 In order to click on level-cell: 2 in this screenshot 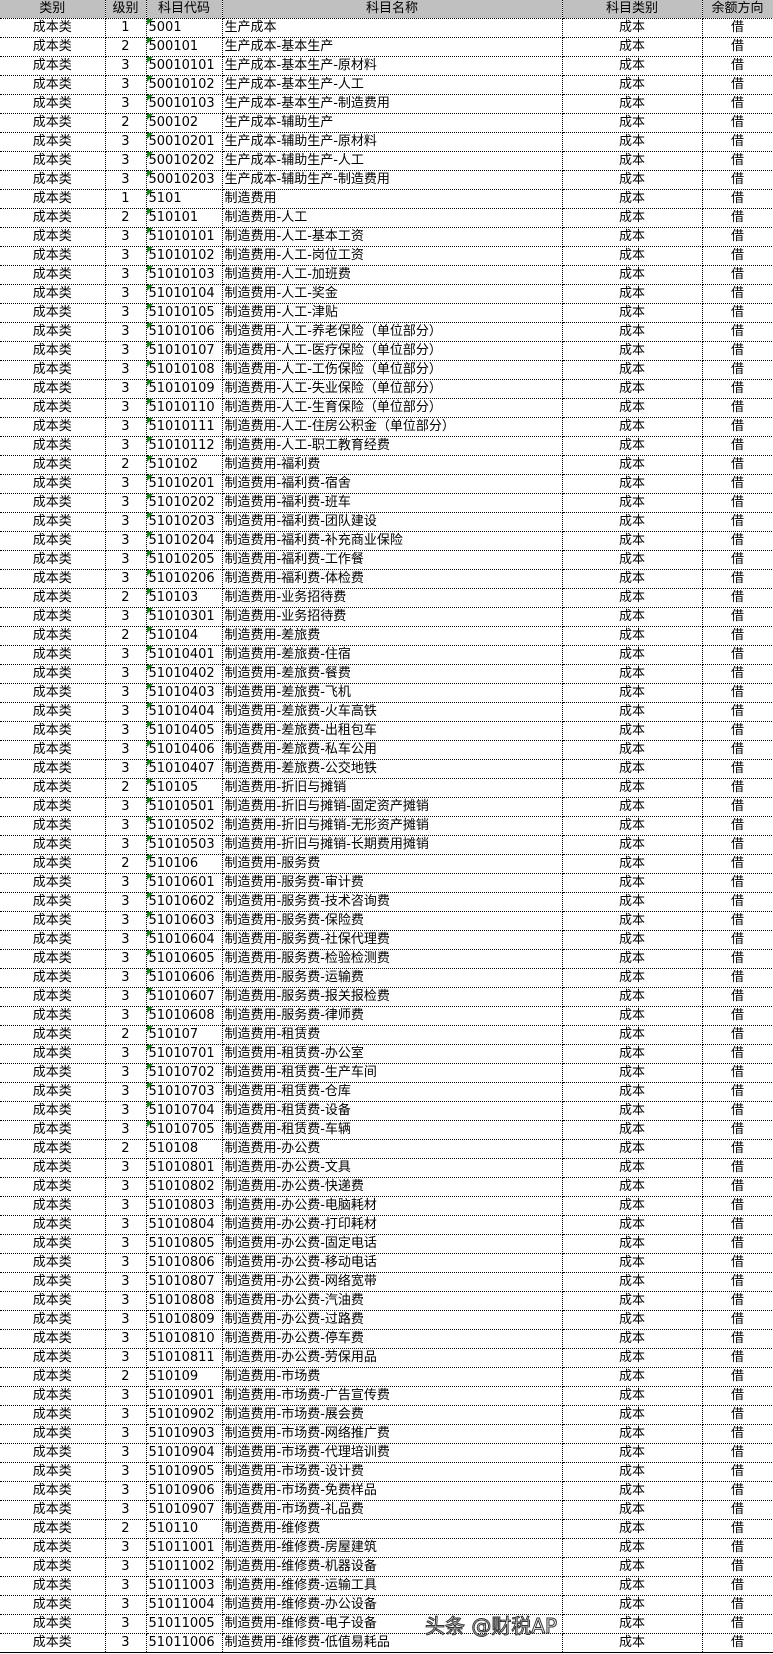, I will do `click(126, 123)`.